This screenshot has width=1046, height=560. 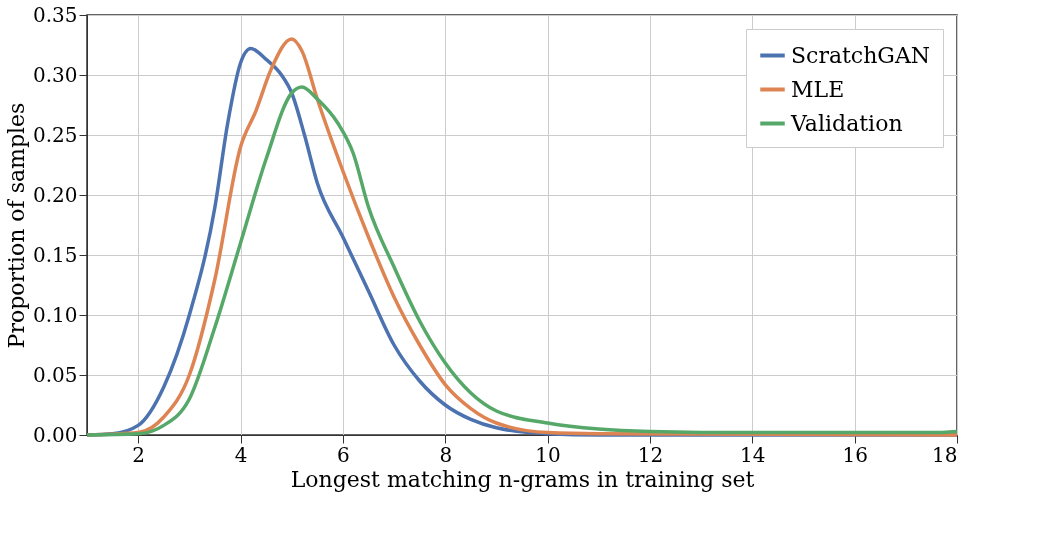 What do you see at coordinates (446, 454) in the screenshot?
I see `x-tick-label: 8` at bounding box center [446, 454].